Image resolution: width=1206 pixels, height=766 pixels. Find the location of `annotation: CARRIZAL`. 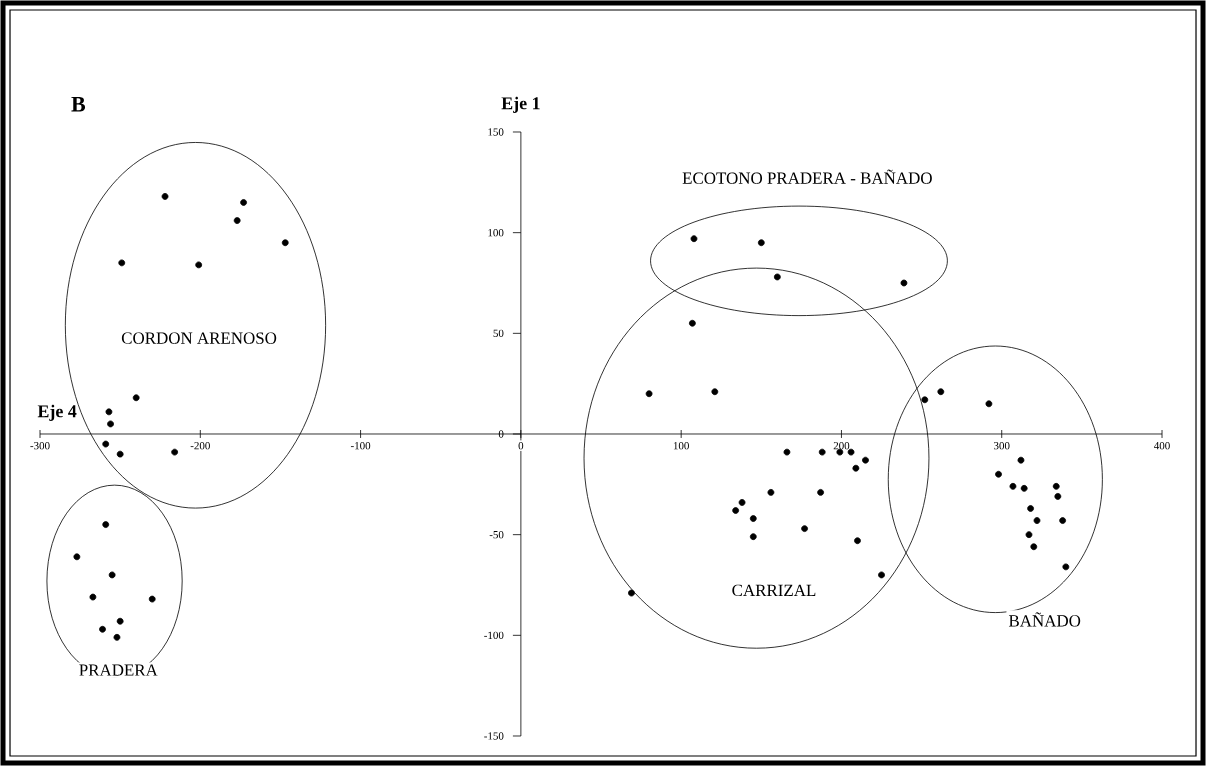

annotation: CARRIZAL is located at coordinates (774, 590).